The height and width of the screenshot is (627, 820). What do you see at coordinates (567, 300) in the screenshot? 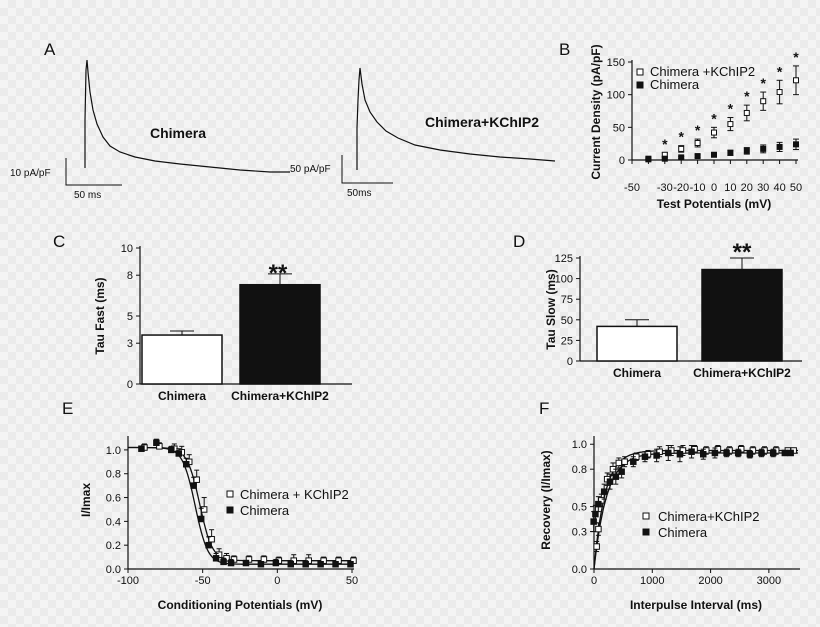
I see `d-y-tick-label: 75` at bounding box center [567, 300].